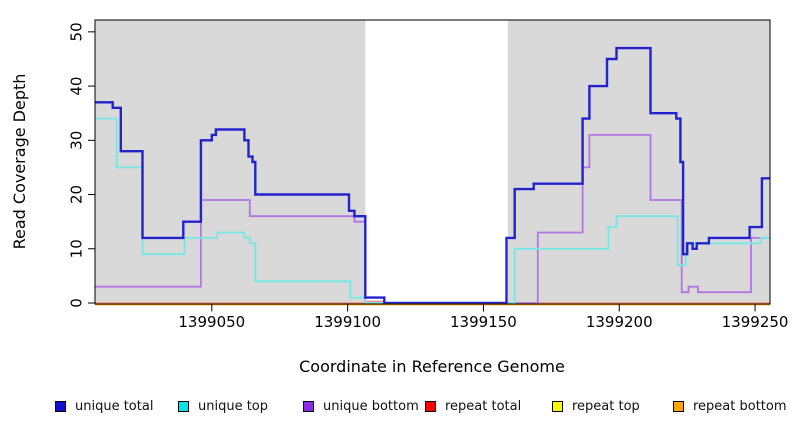 The width and height of the screenshot is (792, 432). What do you see at coordinates (557, 406) in the screenshot?
I see `legend-swatch-repeat-top` at bounding box center [557, 406].